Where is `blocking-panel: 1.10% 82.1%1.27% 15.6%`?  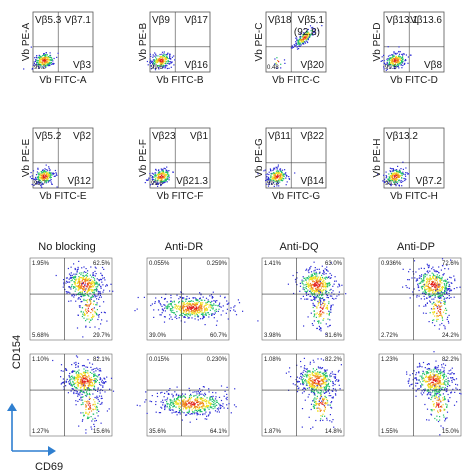
blocking-panel: 1.10% 82.1%1.27% 15.6% is located at coordinates (72, 395).